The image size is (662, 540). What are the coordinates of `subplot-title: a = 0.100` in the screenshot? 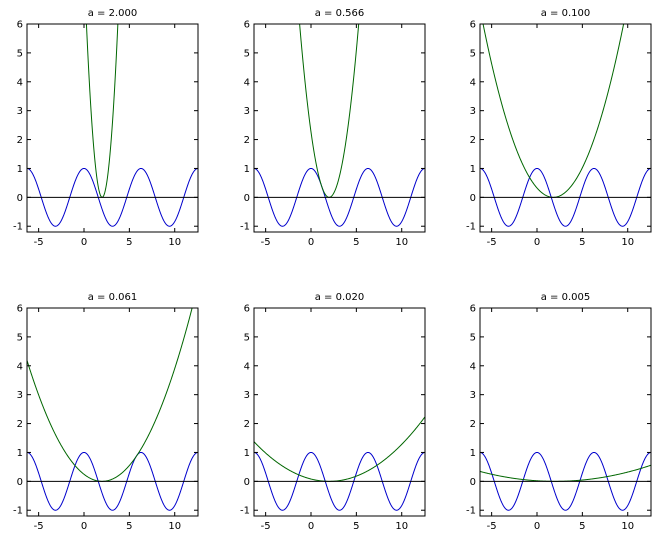 It's located at (566, 13).